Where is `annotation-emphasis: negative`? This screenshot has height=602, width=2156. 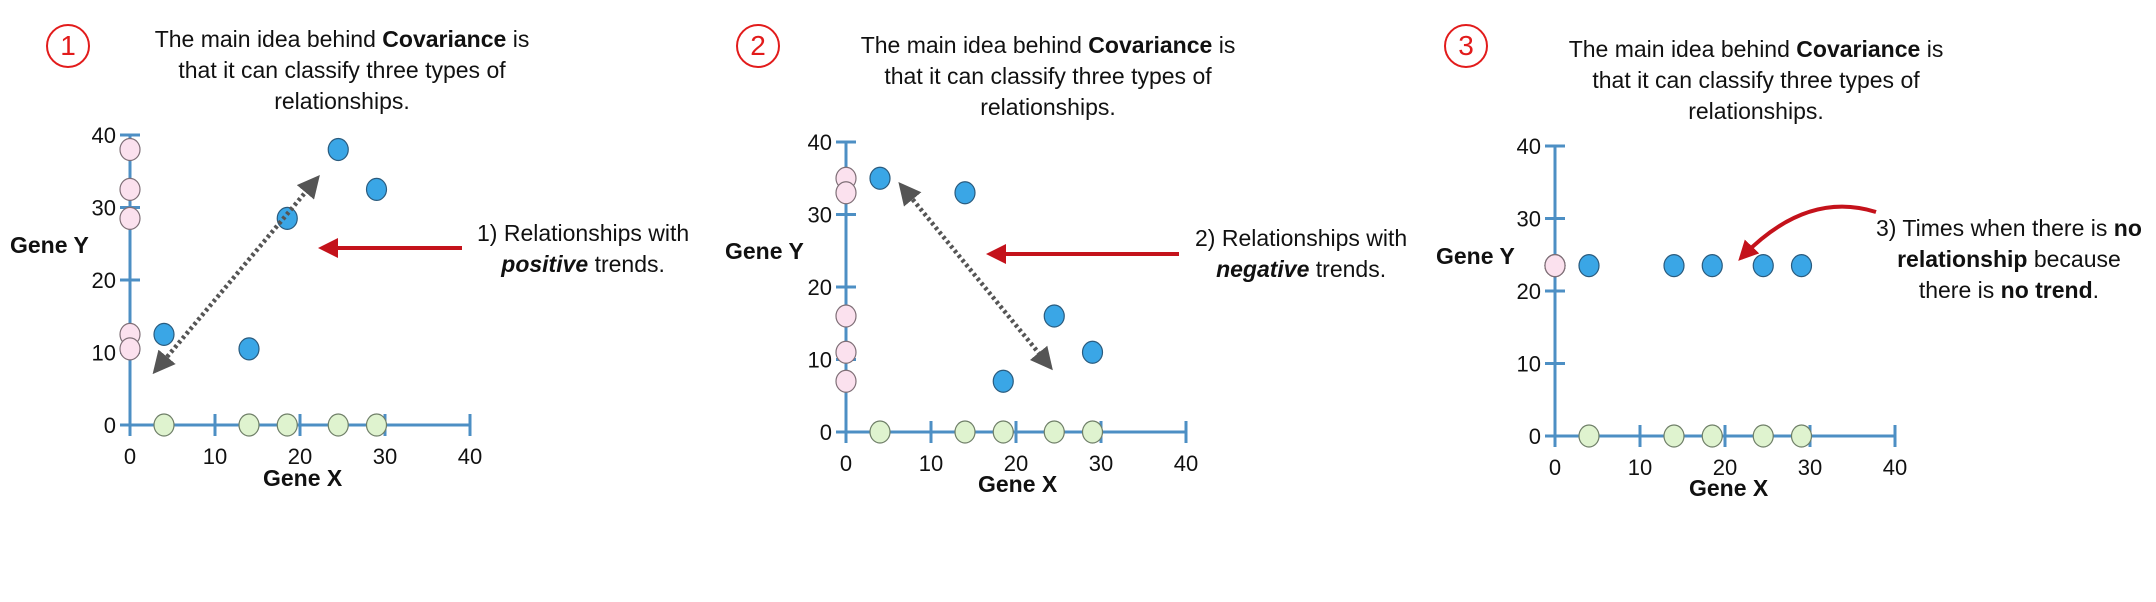
annotation-emphasis: negative is located at coordinates (1263, 269).